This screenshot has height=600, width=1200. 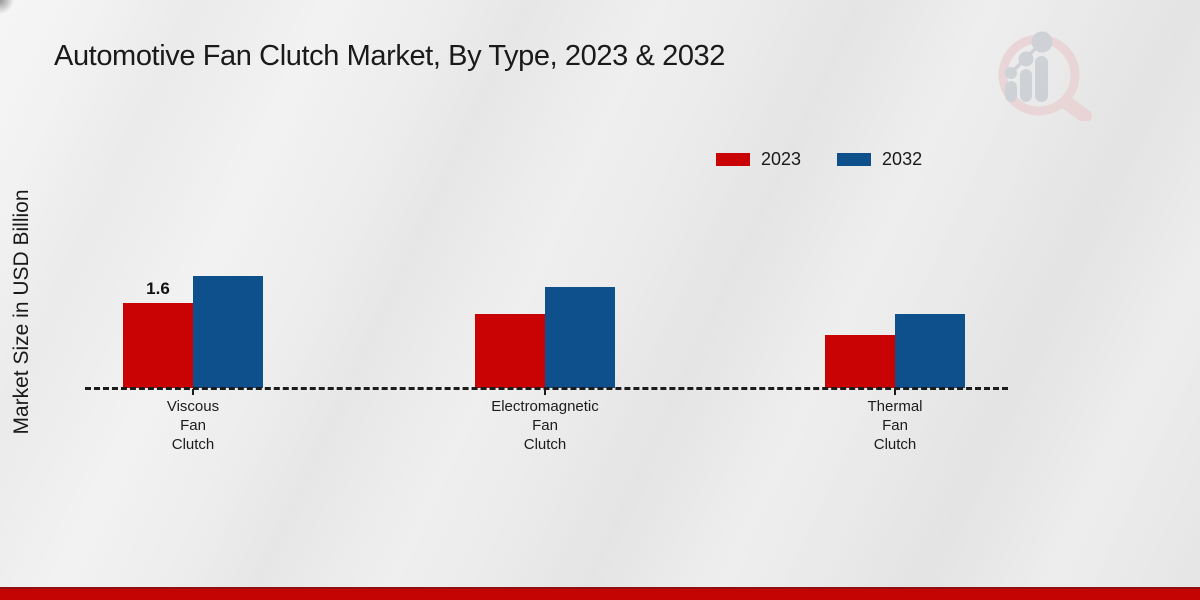 What do you see at coordinates (228, 332) in the screenshot?
I see `bar-2032-viscous-fan-clutch` at bounding box center [228, 332].